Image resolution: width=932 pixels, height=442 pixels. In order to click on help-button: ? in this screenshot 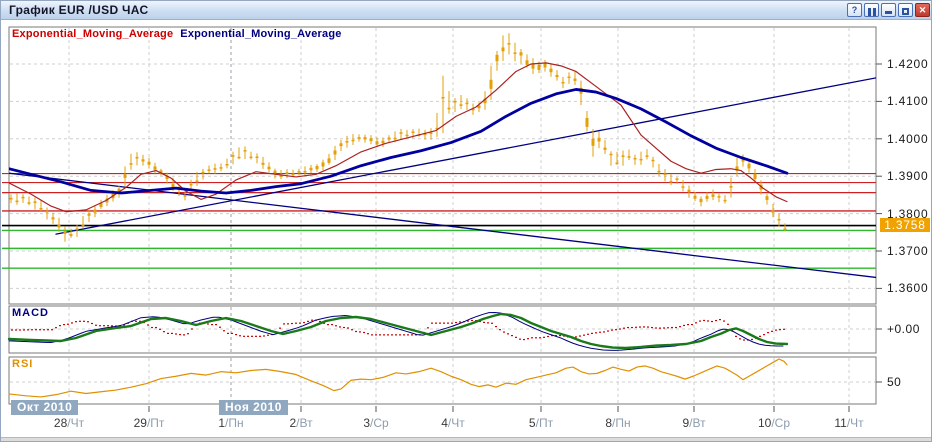, I will do `click(854, 10)`.